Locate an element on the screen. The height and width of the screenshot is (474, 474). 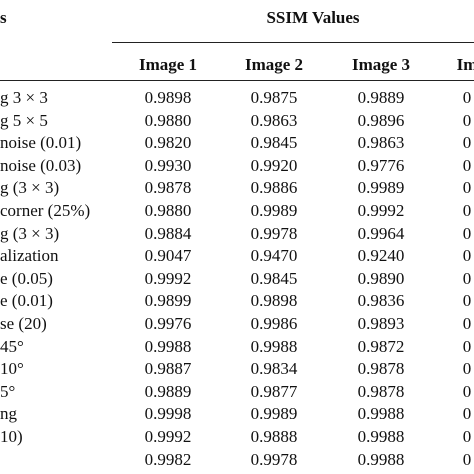
row-label: ng is located at coordinates (8, 414).